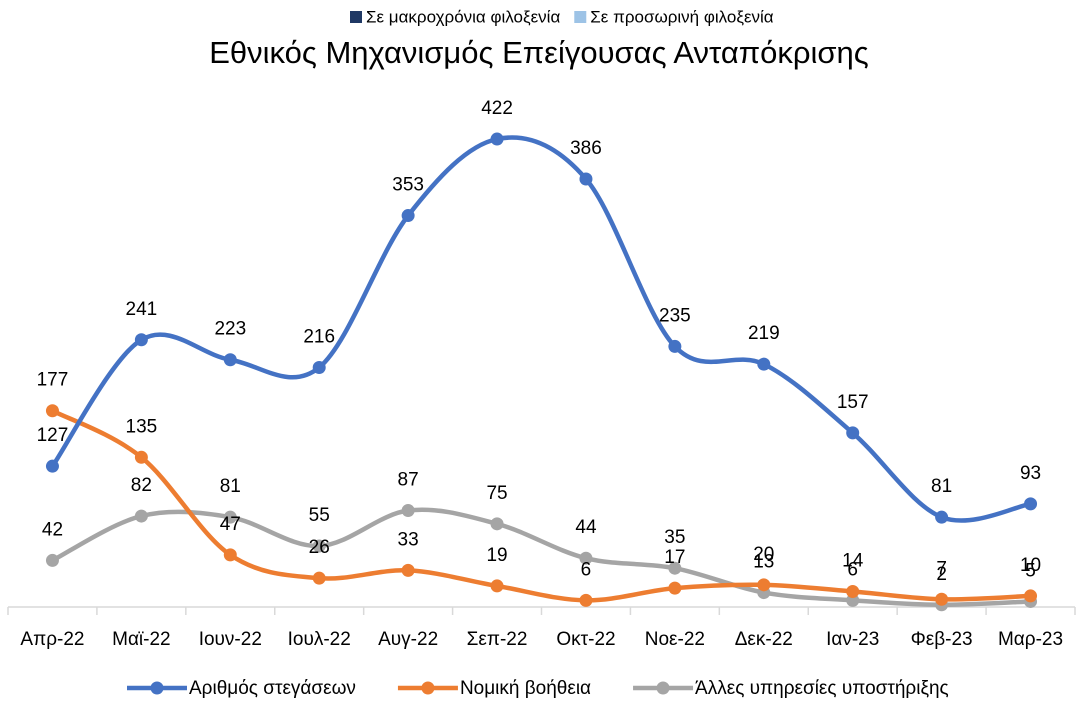  I want to click on data-label: 44, so click(586, 527).